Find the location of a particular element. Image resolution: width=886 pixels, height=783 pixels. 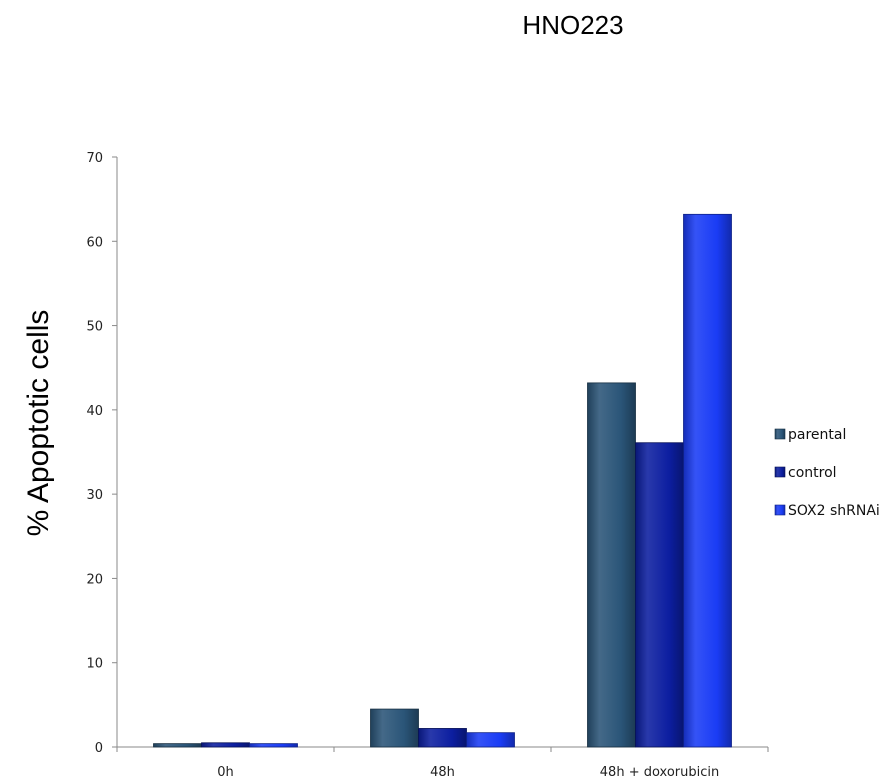

y-tick-label: 0 is located at coordinates (99, 748).